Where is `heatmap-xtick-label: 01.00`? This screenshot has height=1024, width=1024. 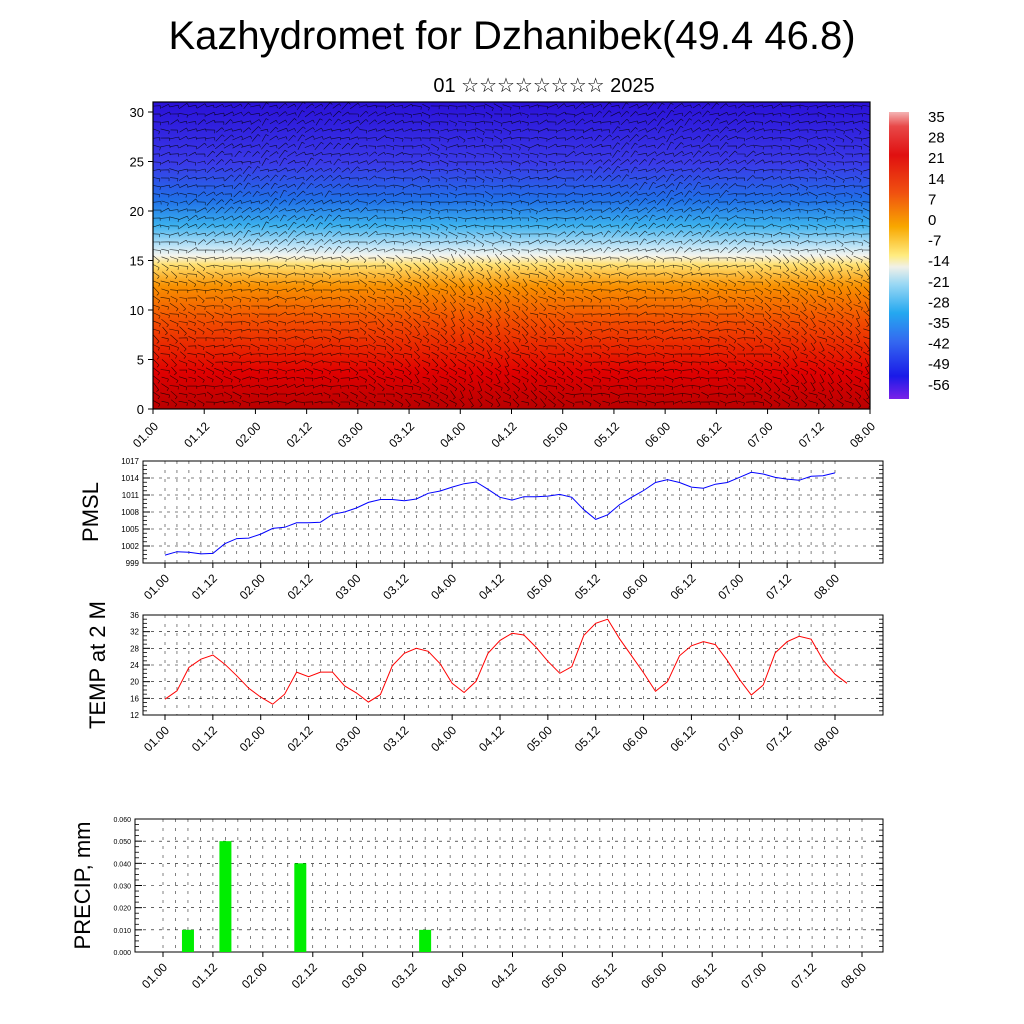
heatmap-xtick-label: 01.00 is located at coordinates (145, 434).